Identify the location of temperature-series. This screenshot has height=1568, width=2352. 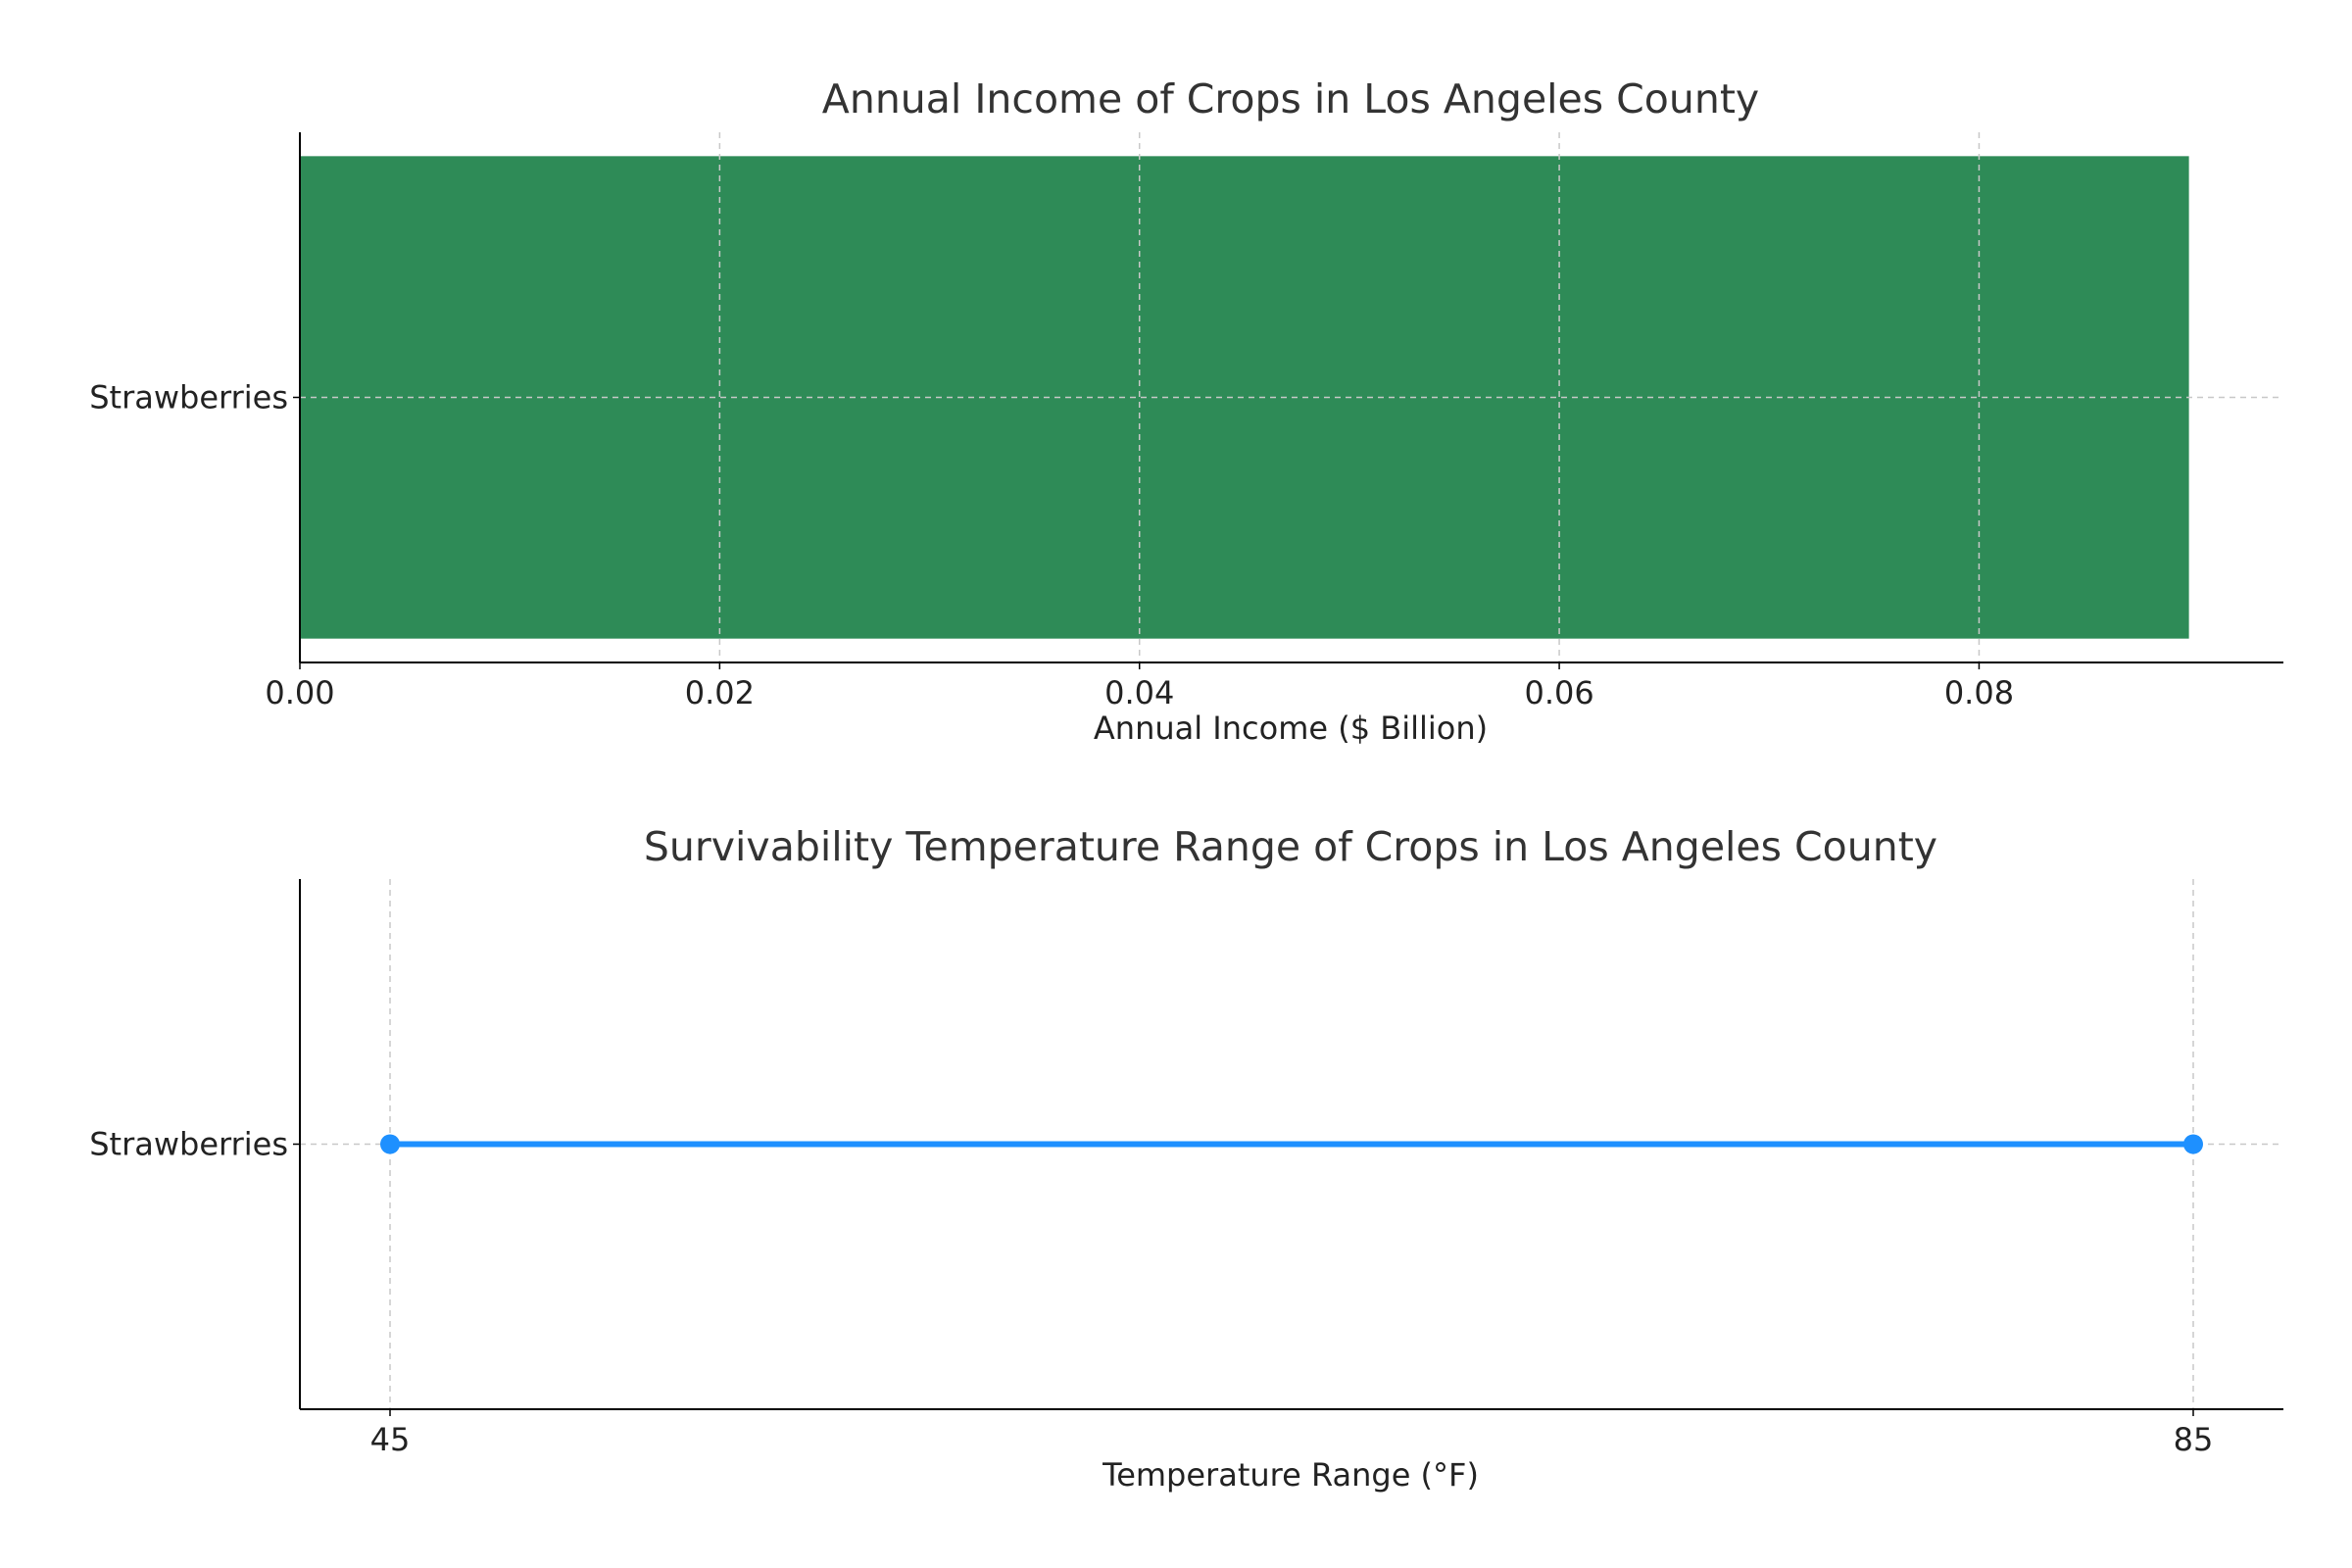
(1291, 1144).